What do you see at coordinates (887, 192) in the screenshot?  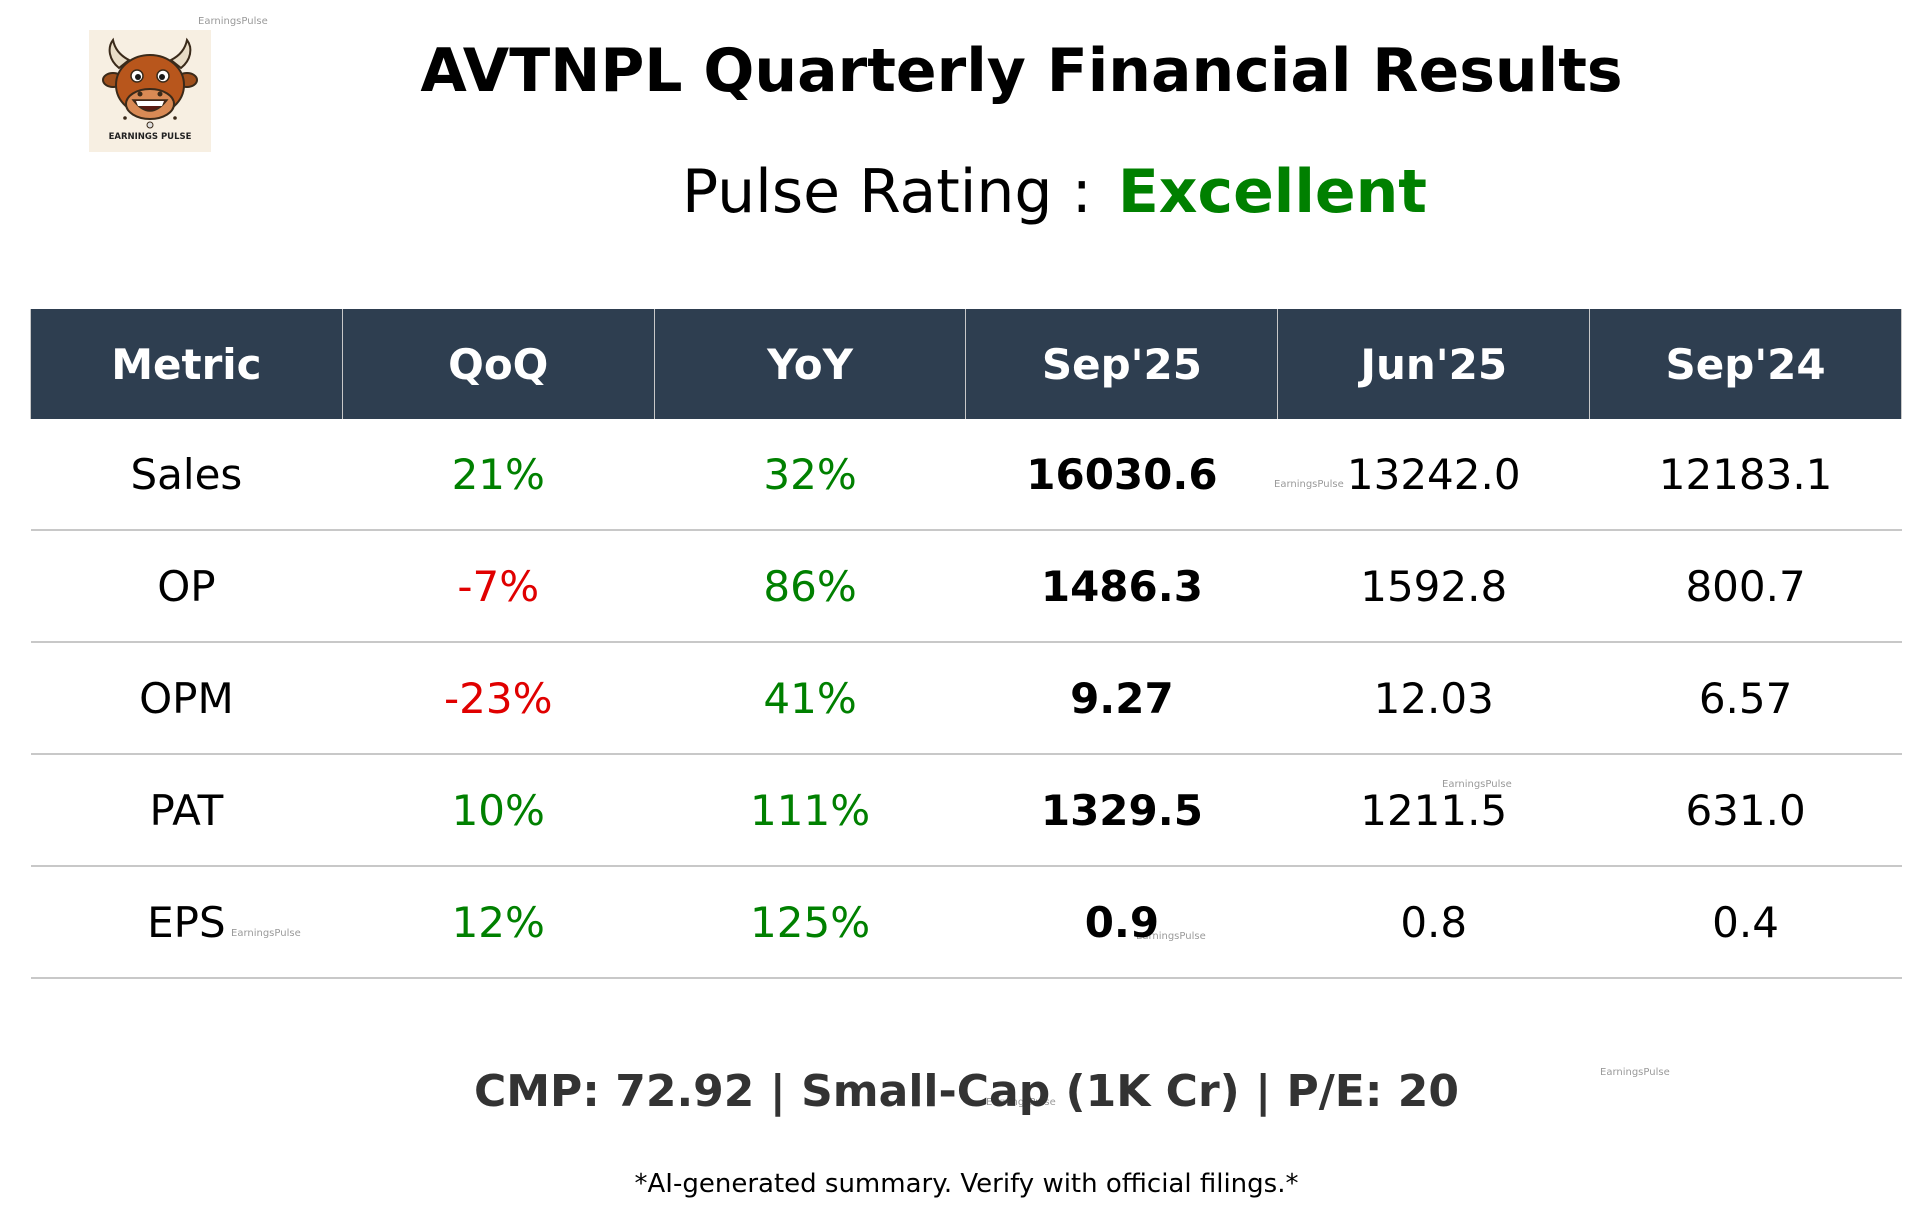 I see `rating-label: Pulse Rating :` at bounding box center [887, 192].